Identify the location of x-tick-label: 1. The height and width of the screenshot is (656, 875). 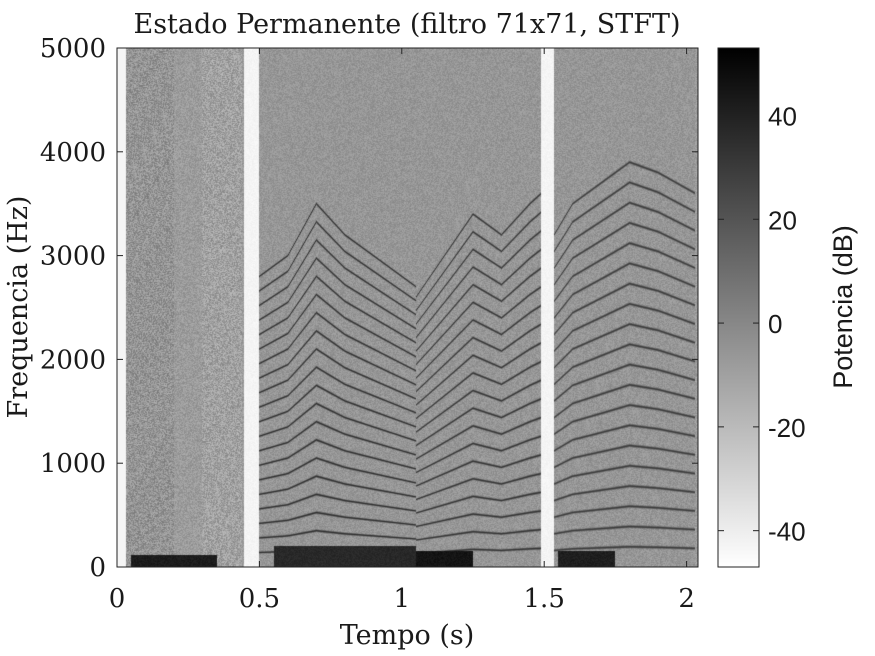
(402, 599).